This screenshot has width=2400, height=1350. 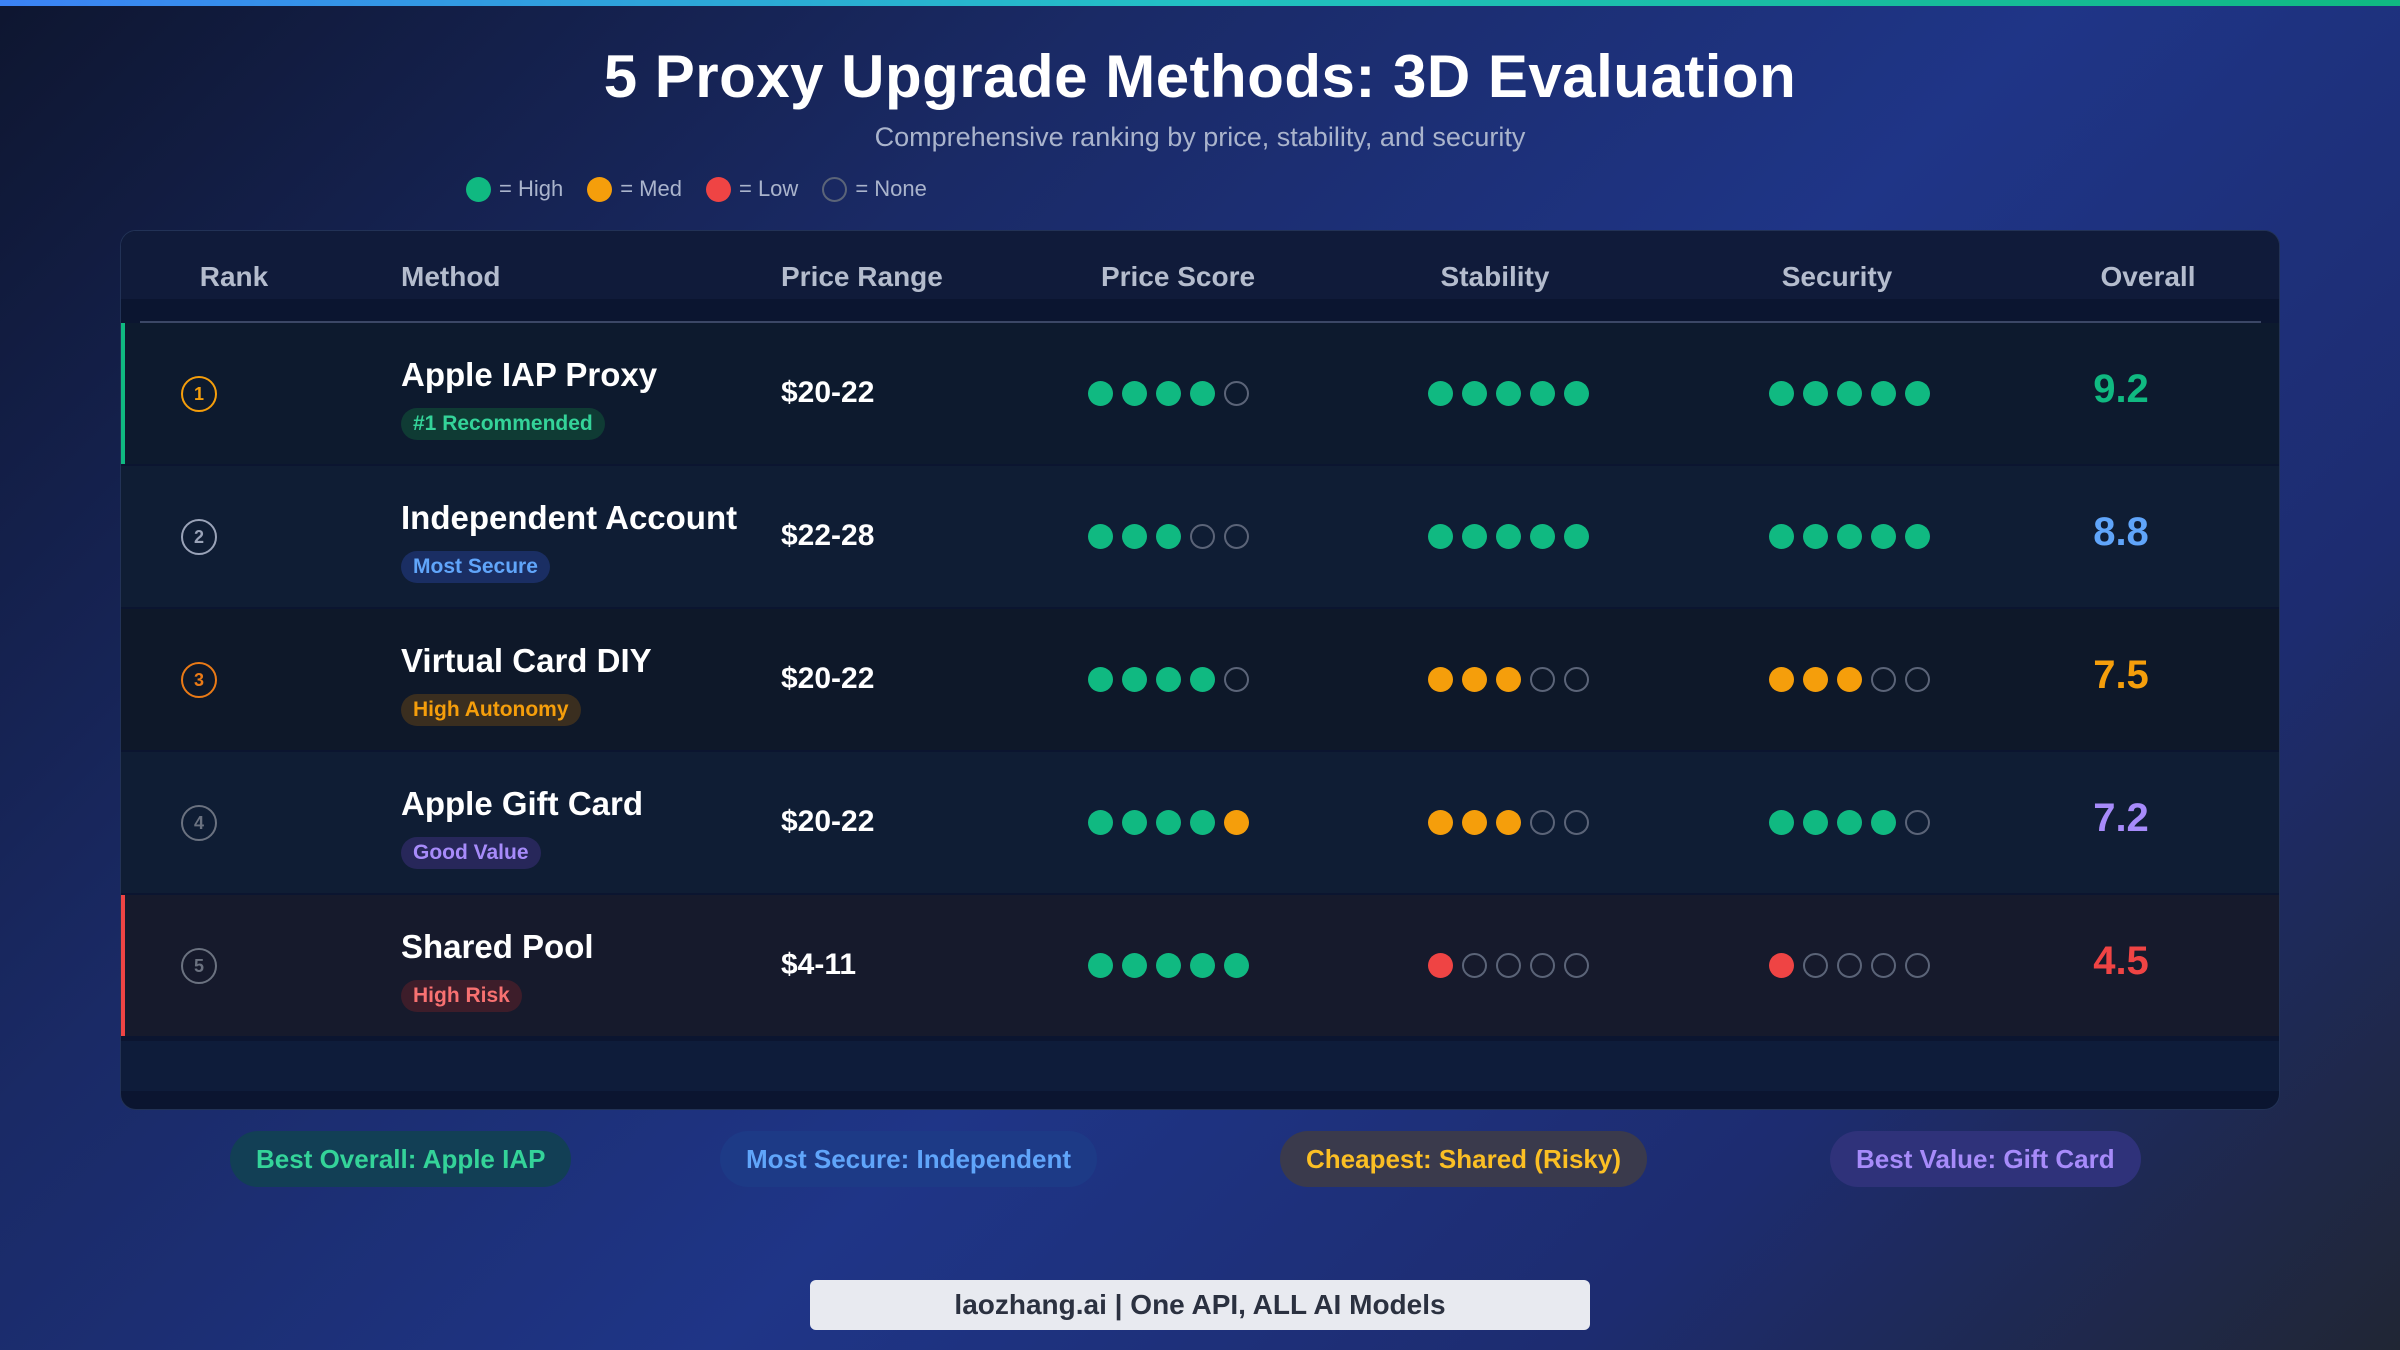 What do you see at coordinates (1200, 322) in the screenshot?
I see `header-divider` at bounding box center [1200, 322].